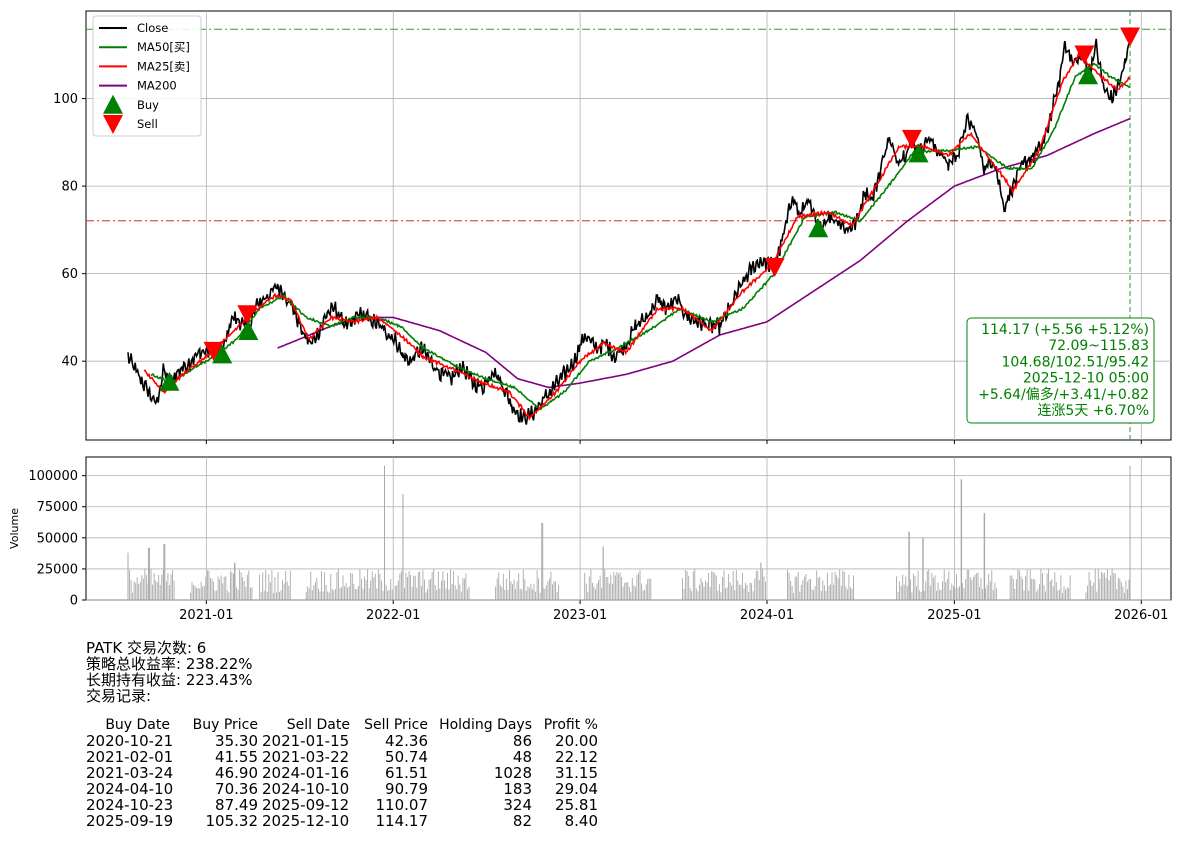  Describe the element at coordinates (512, 773) in the screenshot. I see `holding-days: 1028` at that location.